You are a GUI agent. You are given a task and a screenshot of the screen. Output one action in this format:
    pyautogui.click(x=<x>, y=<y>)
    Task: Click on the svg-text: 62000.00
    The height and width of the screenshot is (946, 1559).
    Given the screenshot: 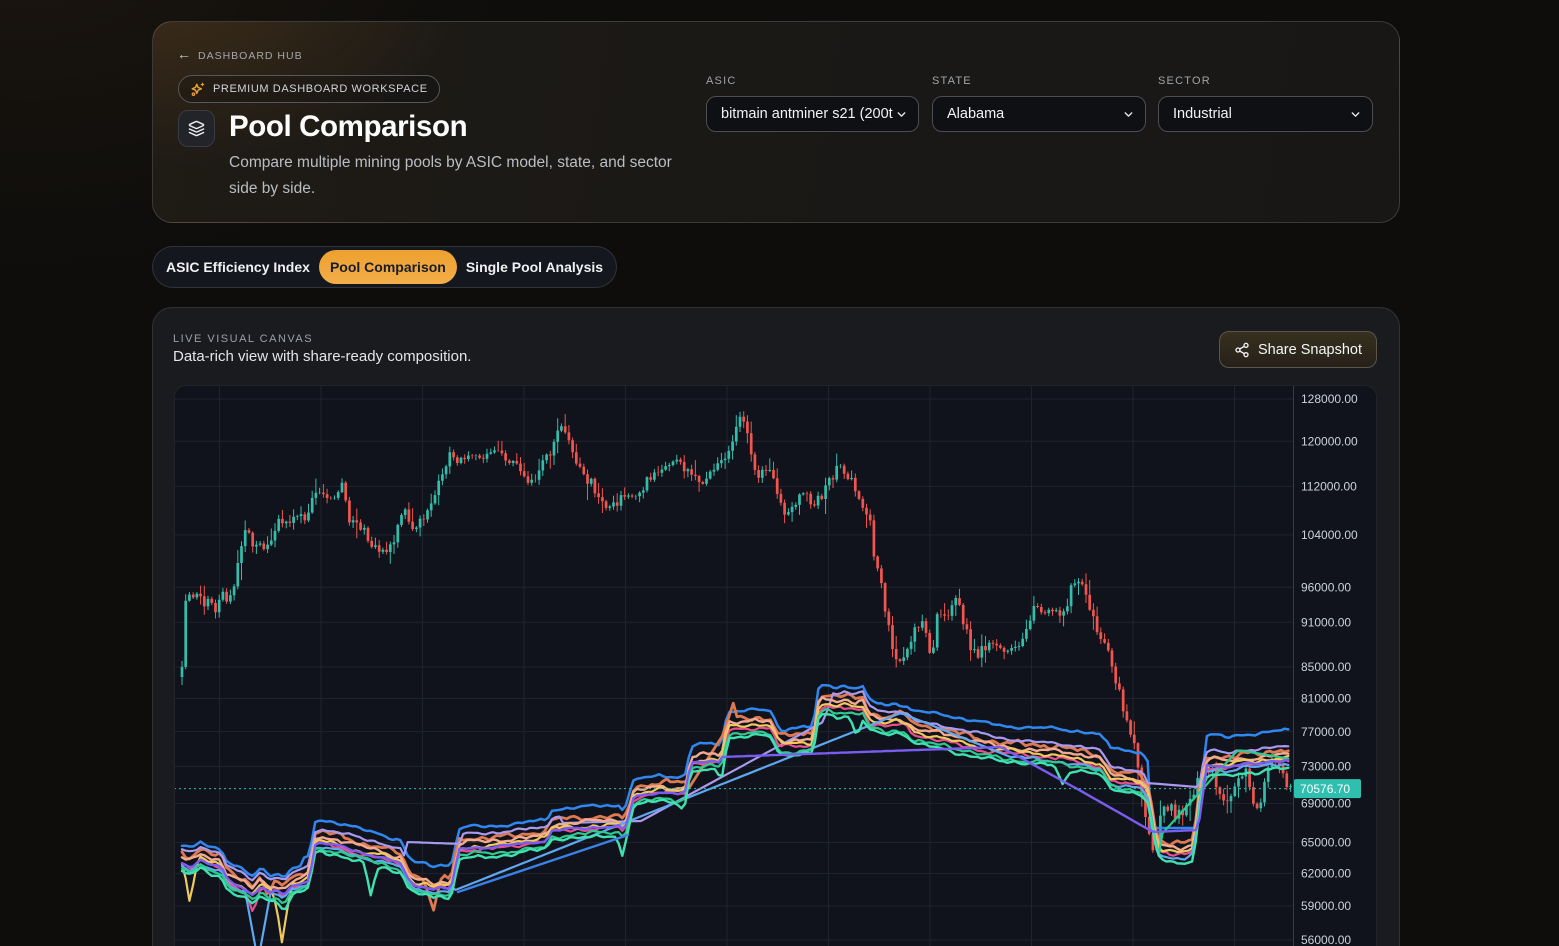 What is the action you would take?
    pyautogui.click(x=1326, y=874)
    